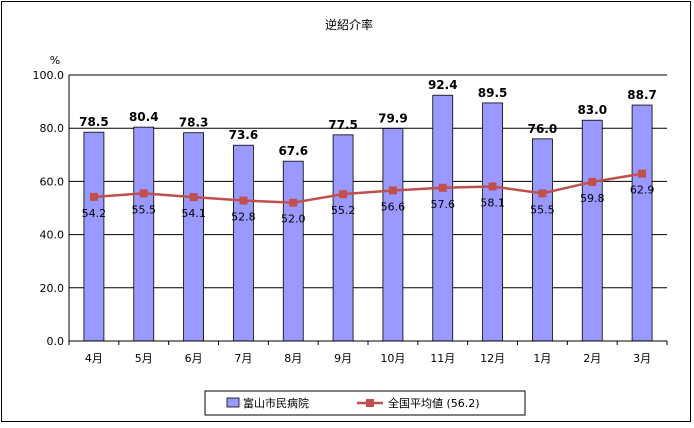 The height and width of the screenshot is (428, 694). What do you see at coordinates (642, 190) in the screenshot?
I see `line-data-label: 62.9` at bounding box center [642, 190].